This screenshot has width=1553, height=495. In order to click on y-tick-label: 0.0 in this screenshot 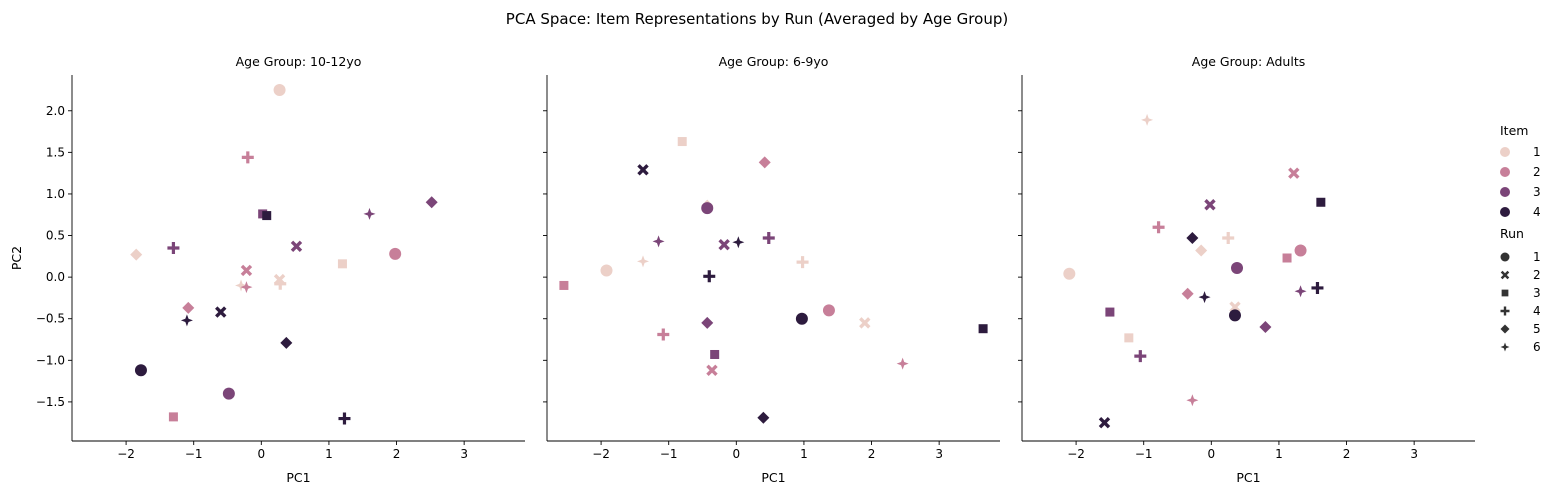, I will do `click(55, 277)`.